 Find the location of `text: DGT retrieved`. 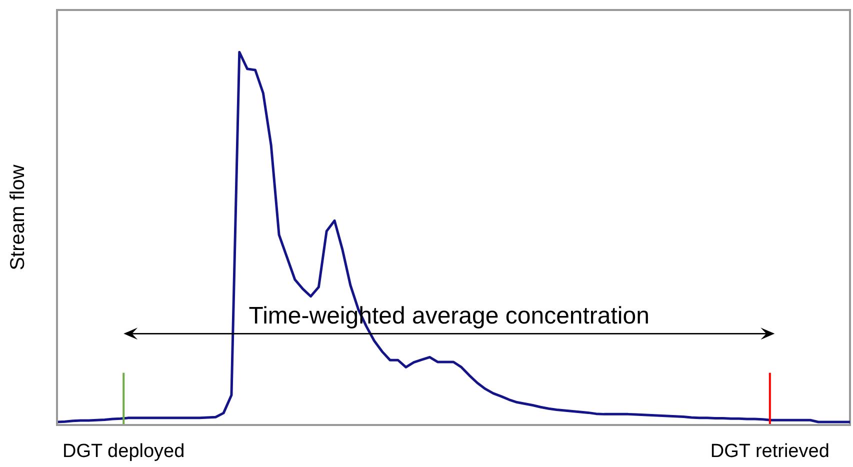

text: DGT retrieved is located at coordinates (770, 451).